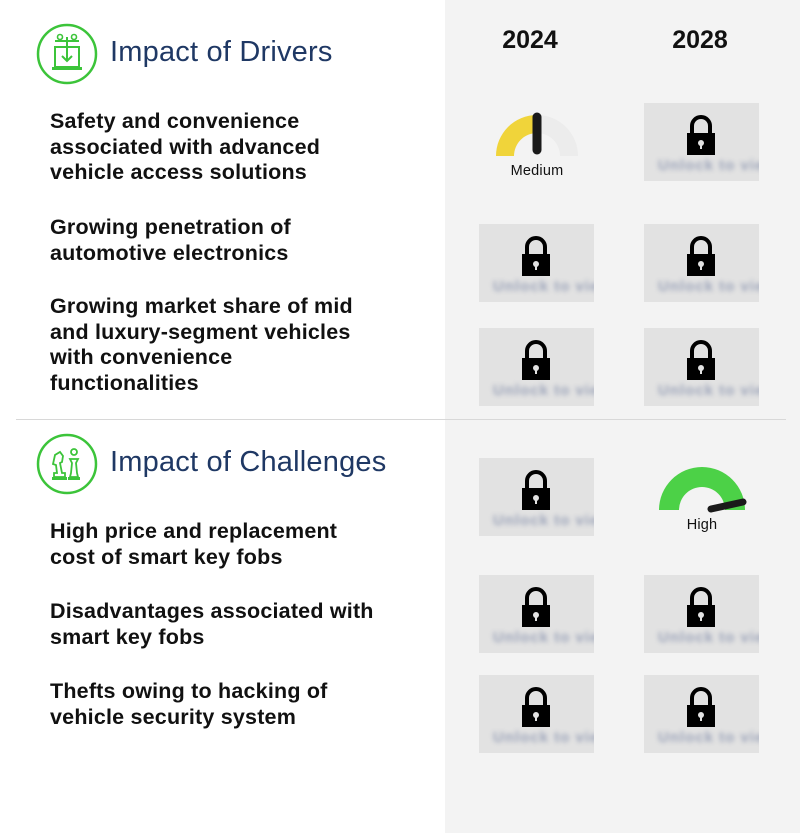 The height and width of the screenshot is (833, 800). I want to click on locked-cell-challenge2-2024: Unlock to view, so click(536, 614).